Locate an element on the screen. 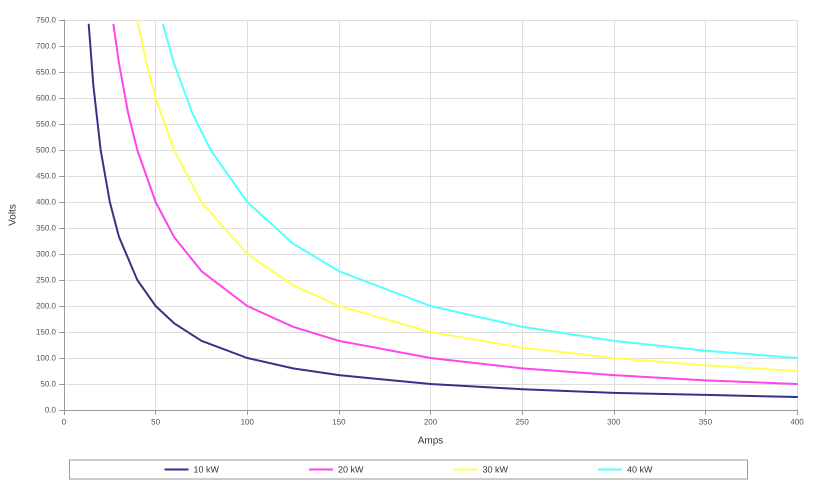 The width and height of the screenshot is (817, 487). y-tick-label: 200.0 is located at coordinates (46, 306).